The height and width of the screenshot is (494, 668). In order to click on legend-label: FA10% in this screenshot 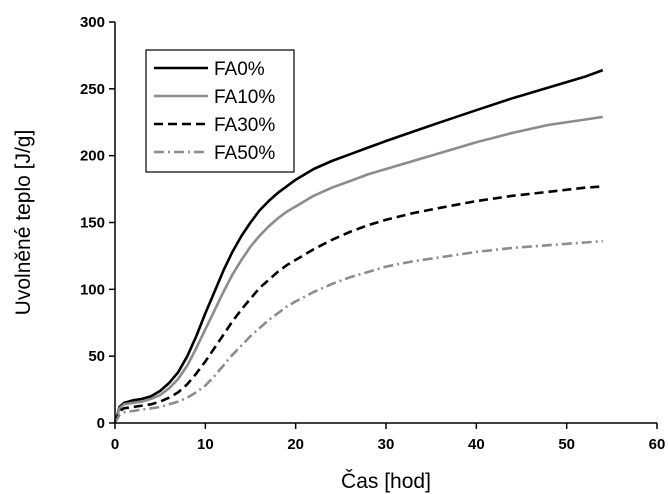, I will do `click(244, 97)`.